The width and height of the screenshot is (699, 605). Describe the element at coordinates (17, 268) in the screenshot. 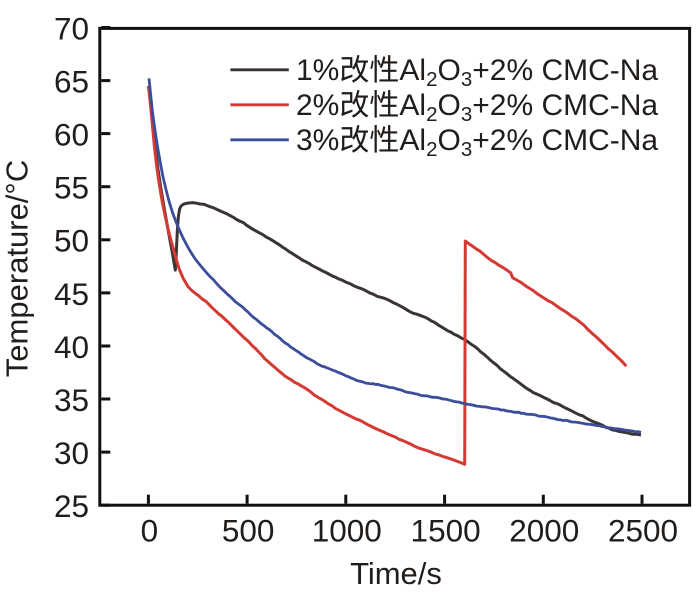

I see `svg-text: Temperature/°C` at that location.